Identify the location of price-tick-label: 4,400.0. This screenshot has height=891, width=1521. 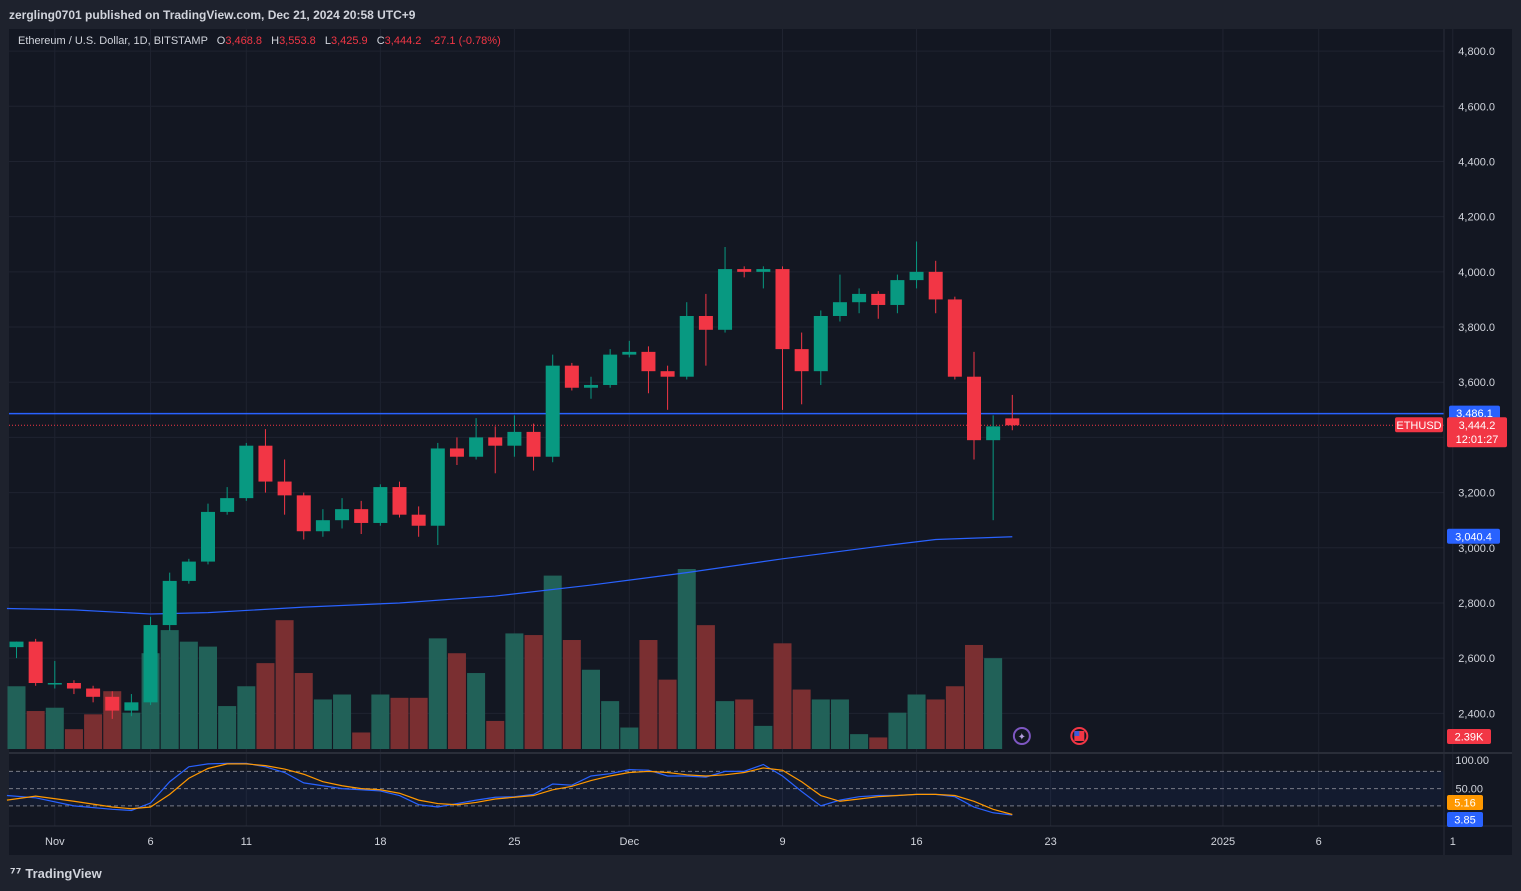
(1476, 162).